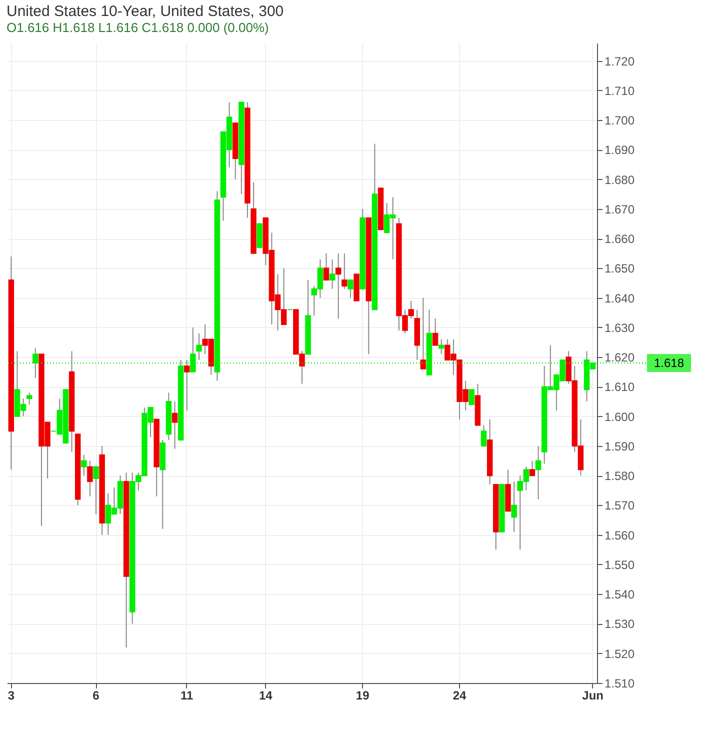  I want to click on y-tick-label: 1.530, so click(619, 624).